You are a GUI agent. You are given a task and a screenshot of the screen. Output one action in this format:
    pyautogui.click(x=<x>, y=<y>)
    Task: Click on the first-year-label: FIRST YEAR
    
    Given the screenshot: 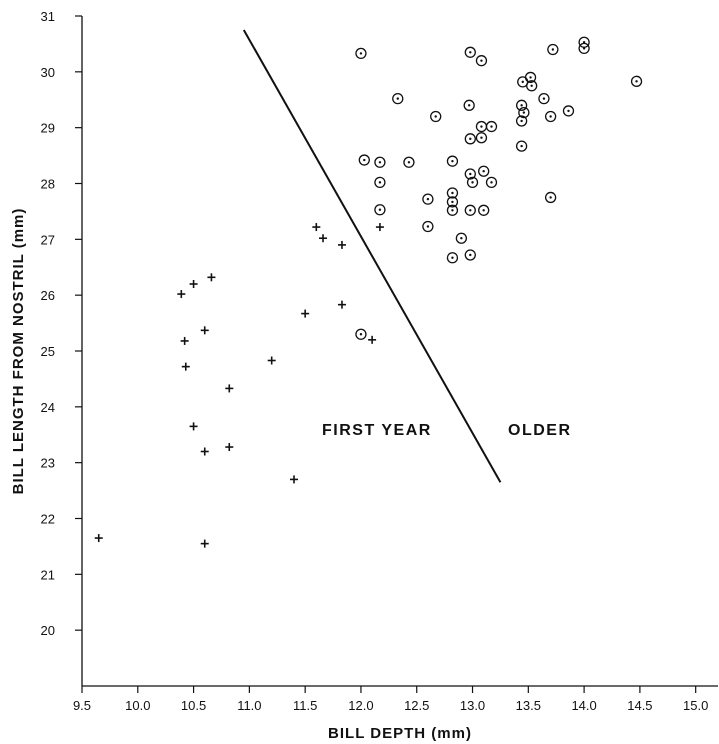 What is the action you would take?
    pyautogui.click(x=377, y=430)
    